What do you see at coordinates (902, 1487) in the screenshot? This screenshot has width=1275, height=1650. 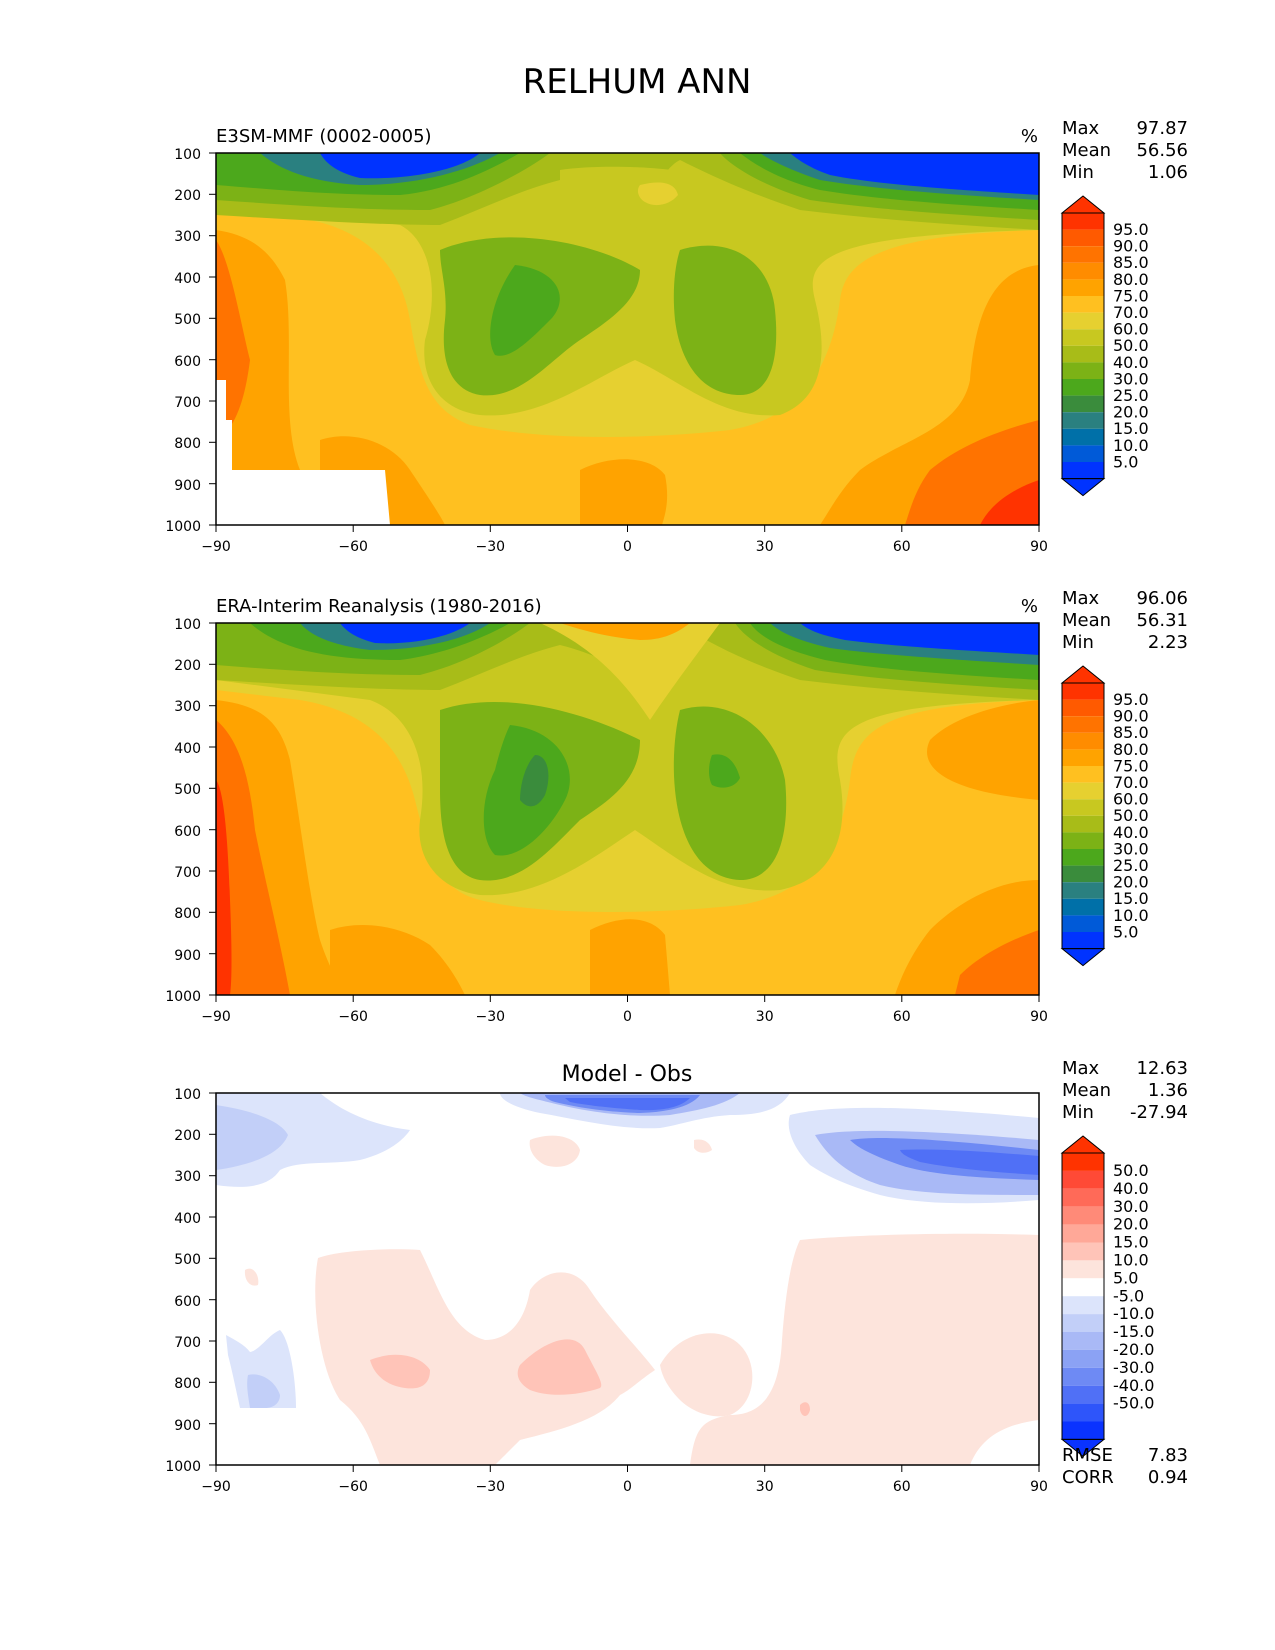 I see `panel-diff-xtick-label: 60` at bounding box center [902, 1487].